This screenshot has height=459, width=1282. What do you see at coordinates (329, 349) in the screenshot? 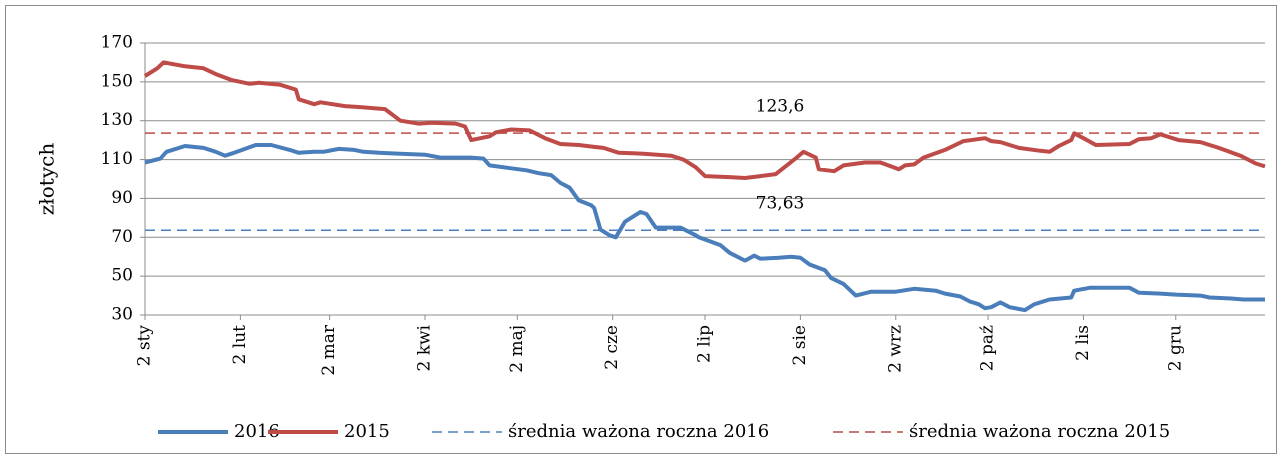
I see `x-tick-label: 2 mar` at bounding box center [329, 349].